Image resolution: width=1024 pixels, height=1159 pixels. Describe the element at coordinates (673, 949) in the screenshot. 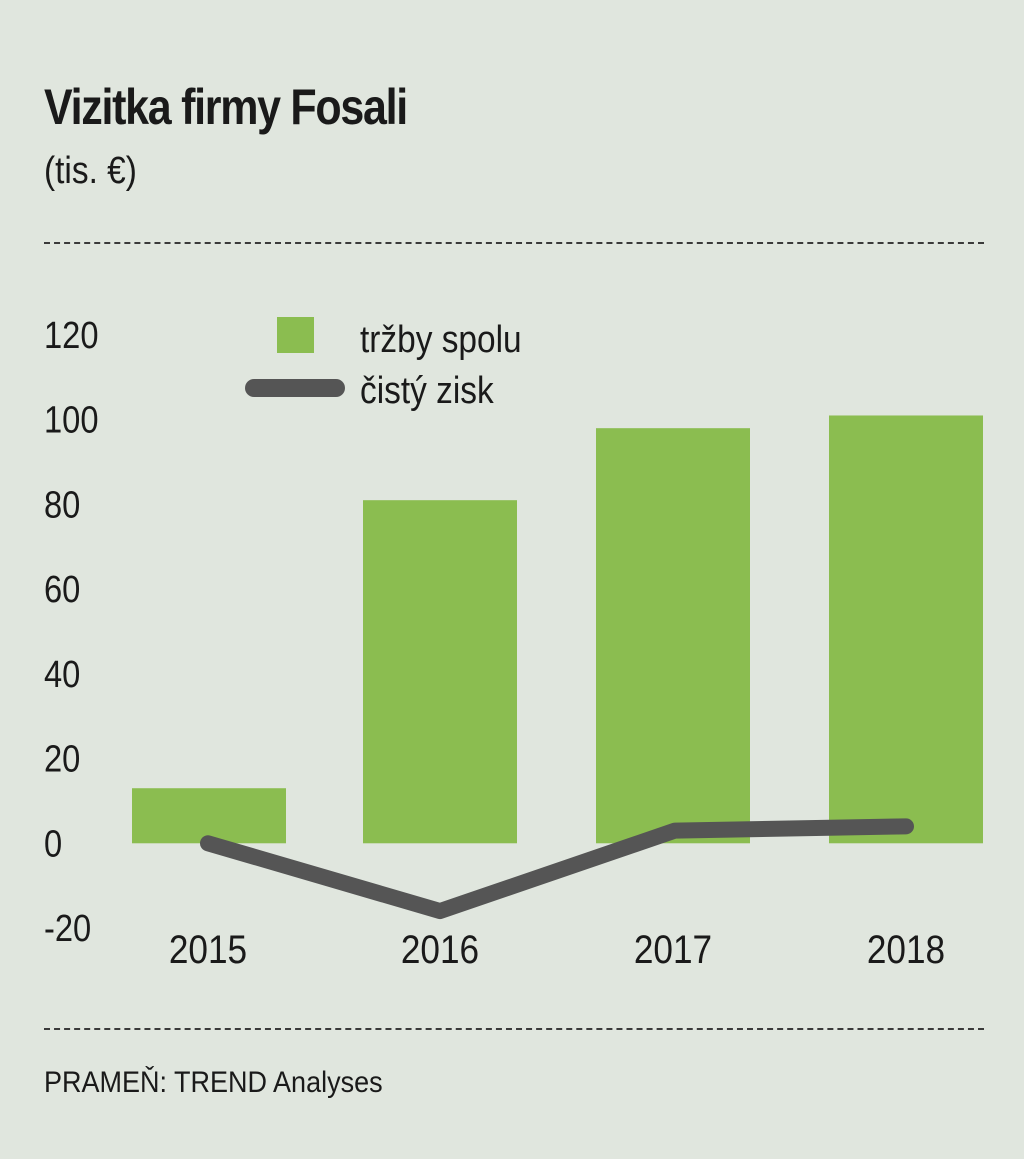

I see `x-tick-label: 2017` at that location.